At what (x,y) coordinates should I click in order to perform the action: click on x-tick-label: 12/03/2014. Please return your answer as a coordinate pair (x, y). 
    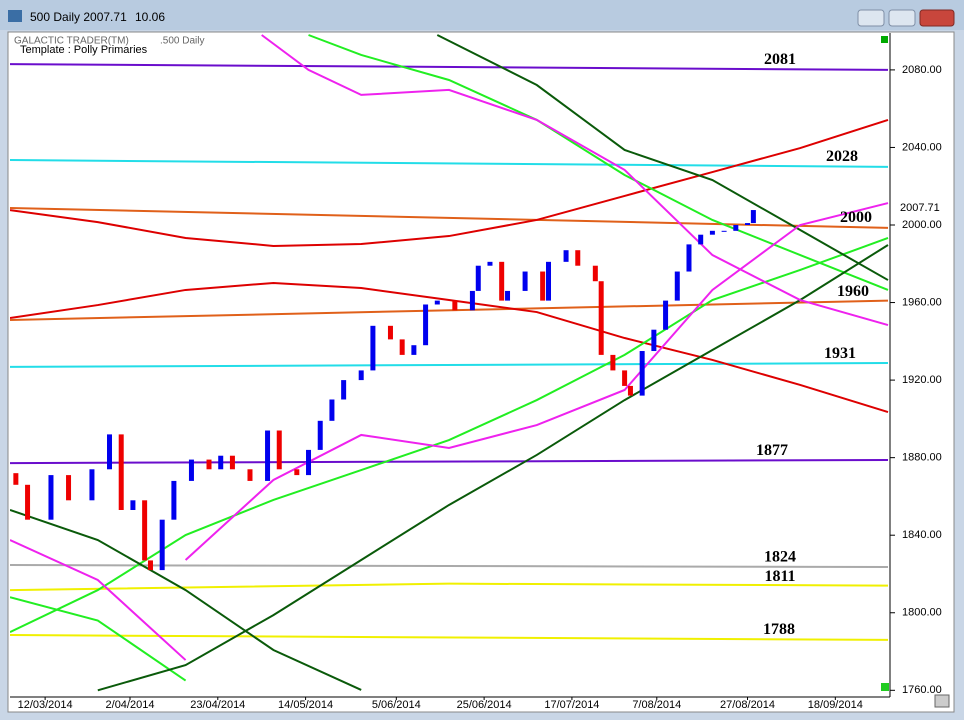
    Looking at the image, I should click on (45, 705).